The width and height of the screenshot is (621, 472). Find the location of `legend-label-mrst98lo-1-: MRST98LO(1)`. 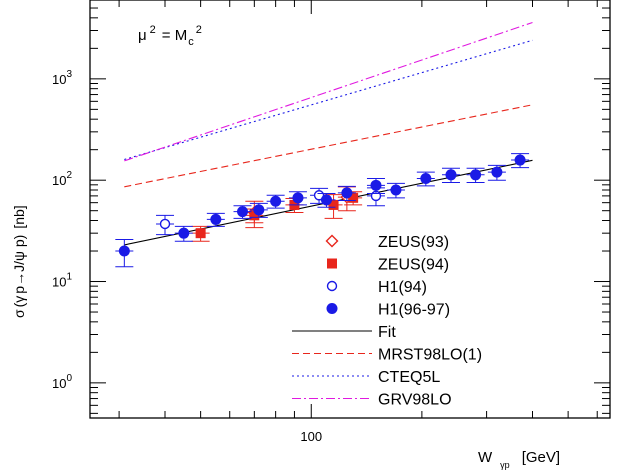

legend-label-mrst98lo-1-: MRST98LO(1) is located at coordinates (430, 355).